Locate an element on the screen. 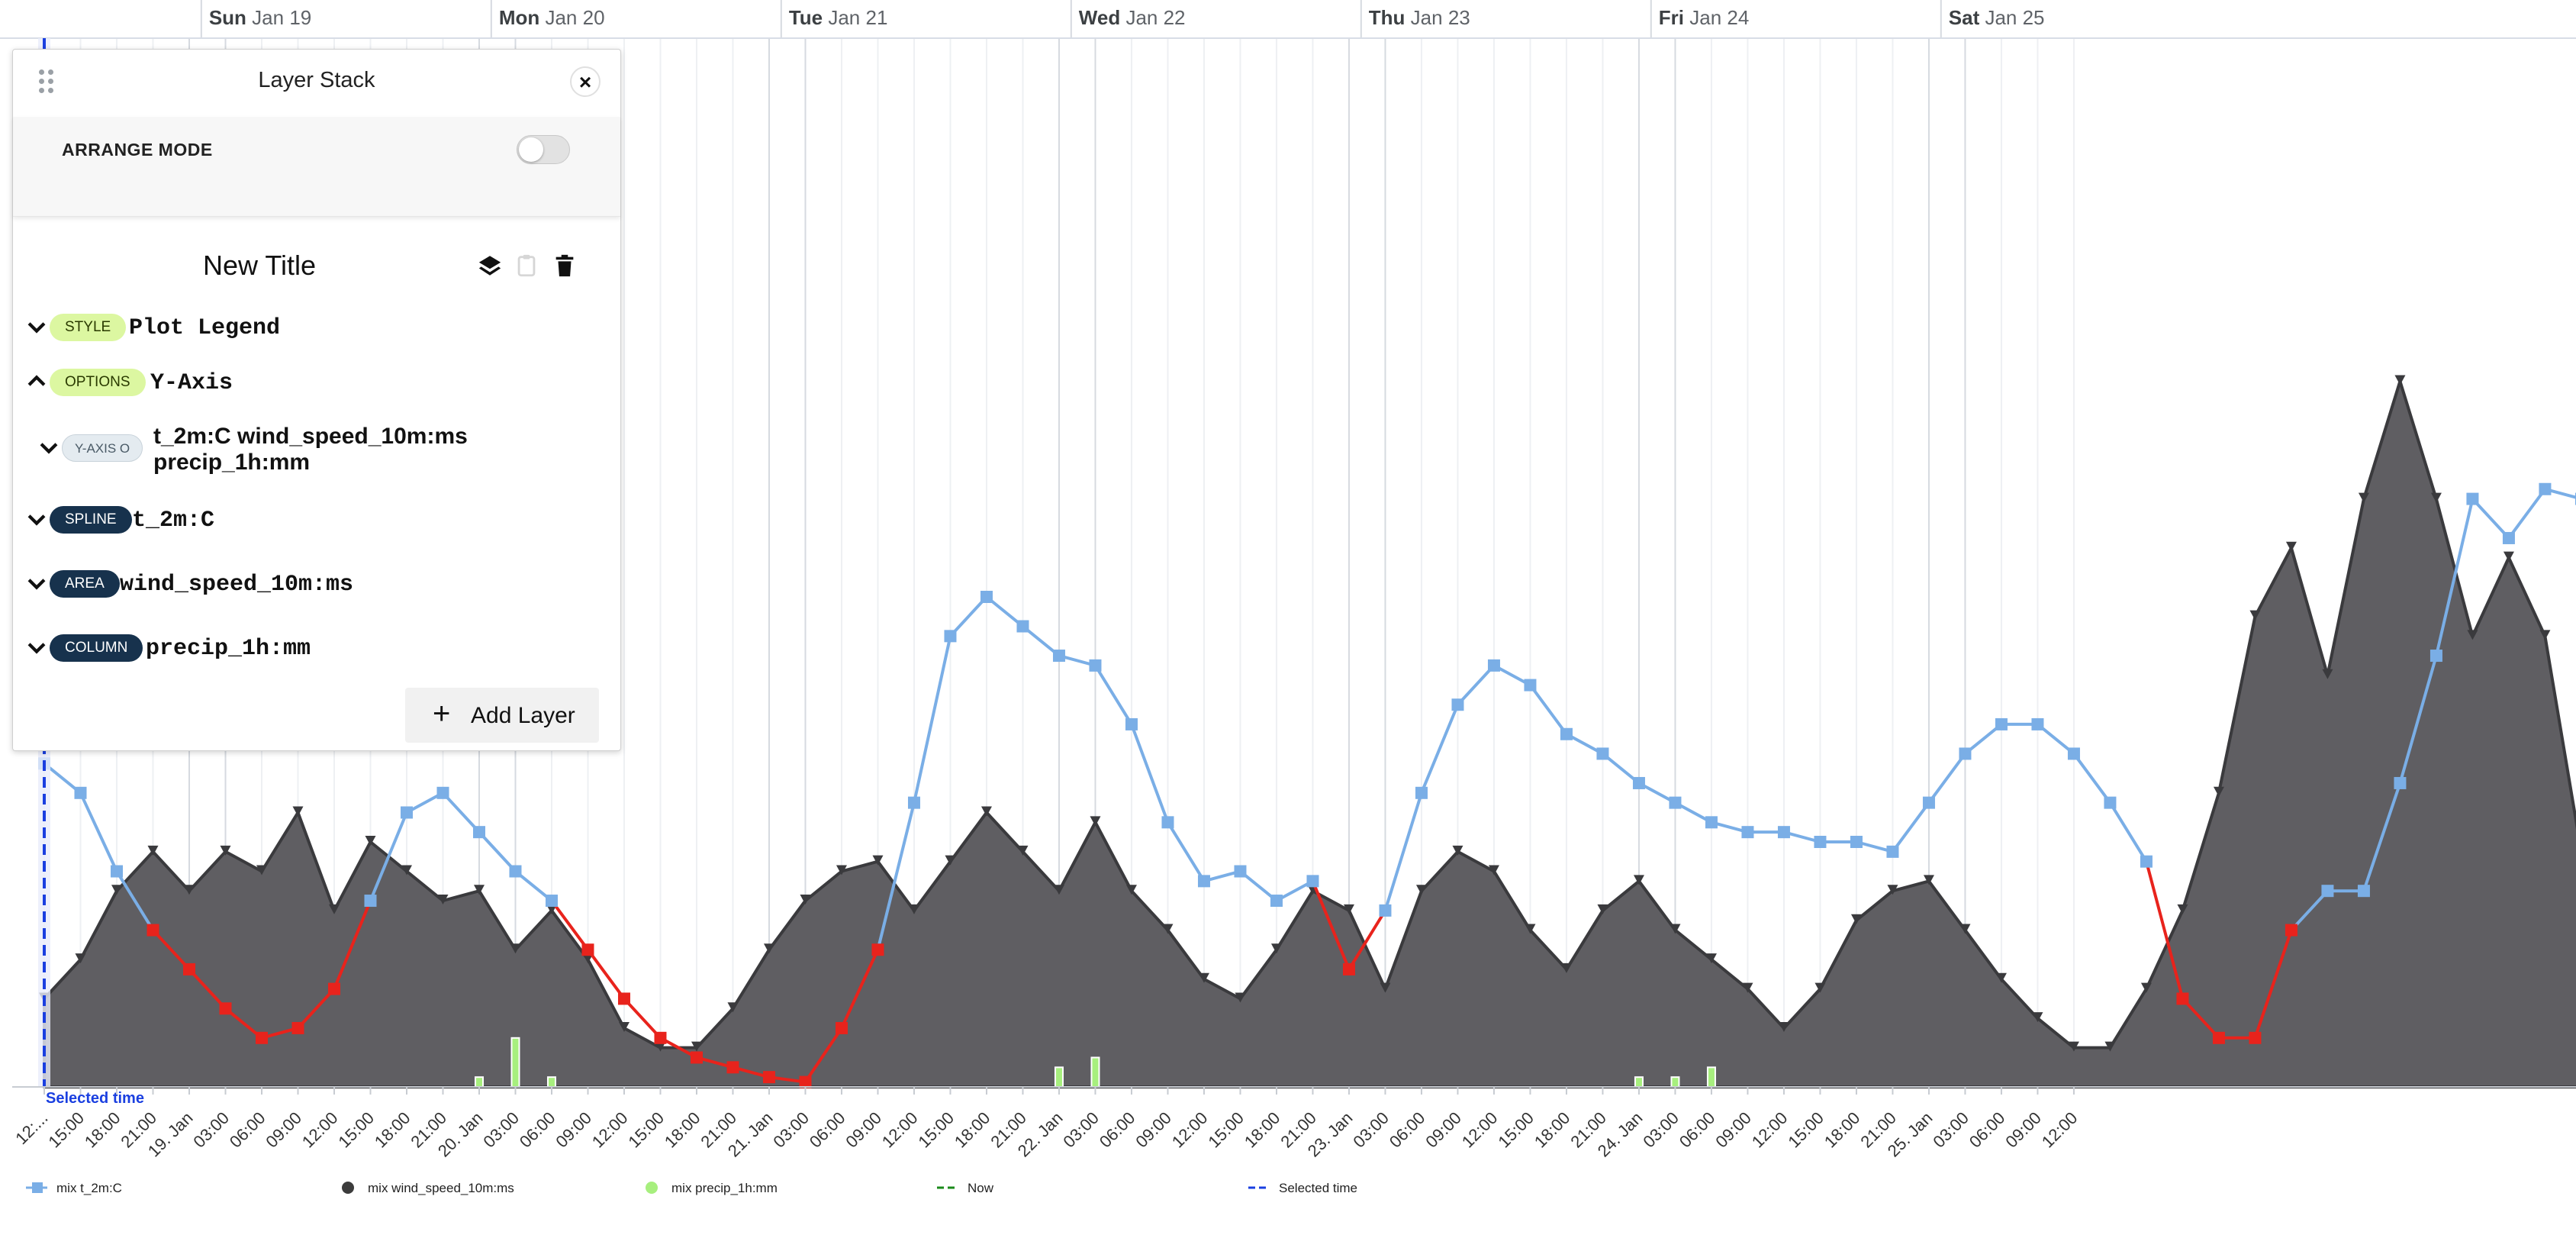 The image size is (2576, 1235). arrange-mode-label: ARRANGE MODE is located at coordinates (137, 150).